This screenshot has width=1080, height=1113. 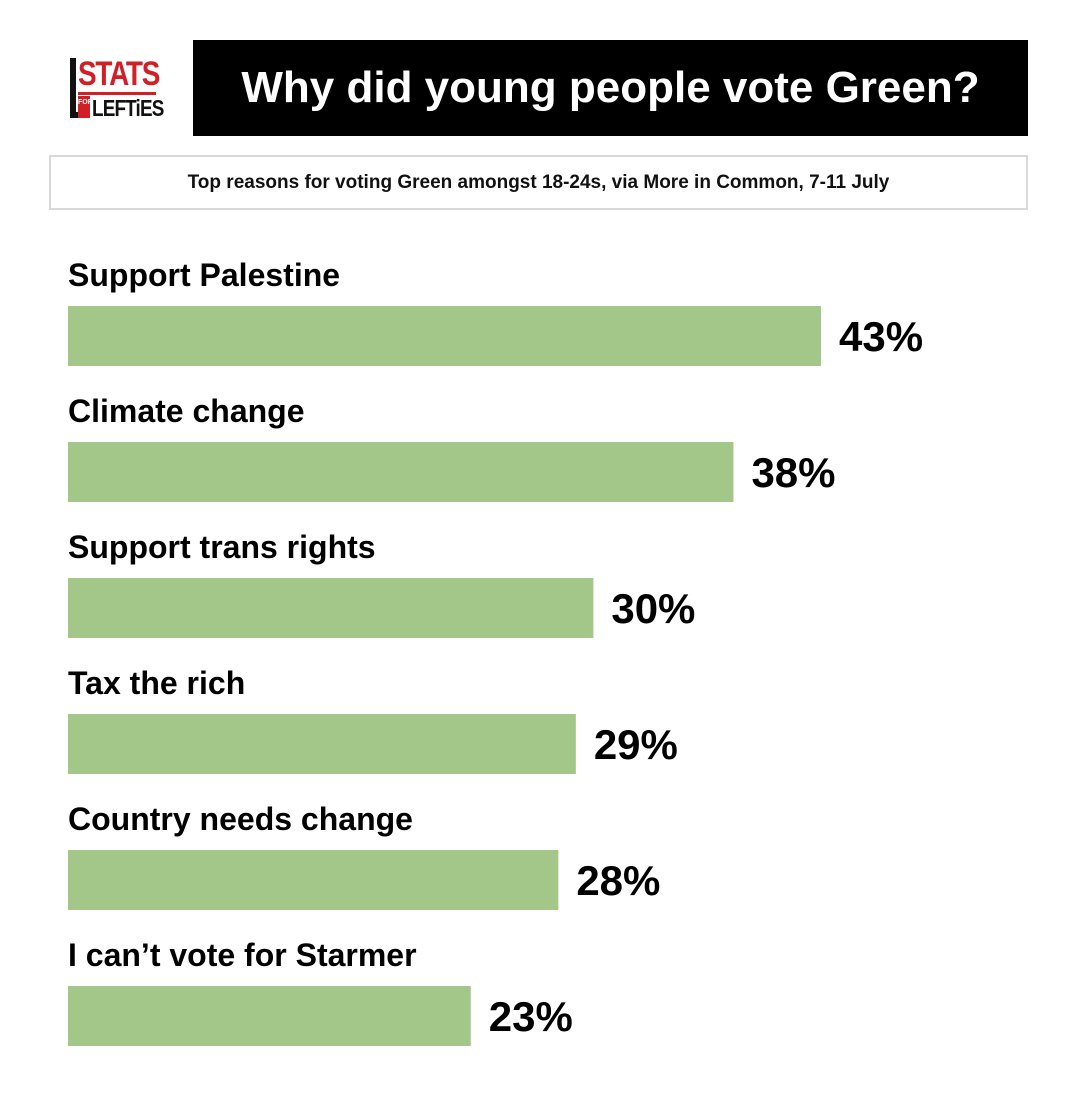 I want to click on logo-bar, so click(x=73, y=88).